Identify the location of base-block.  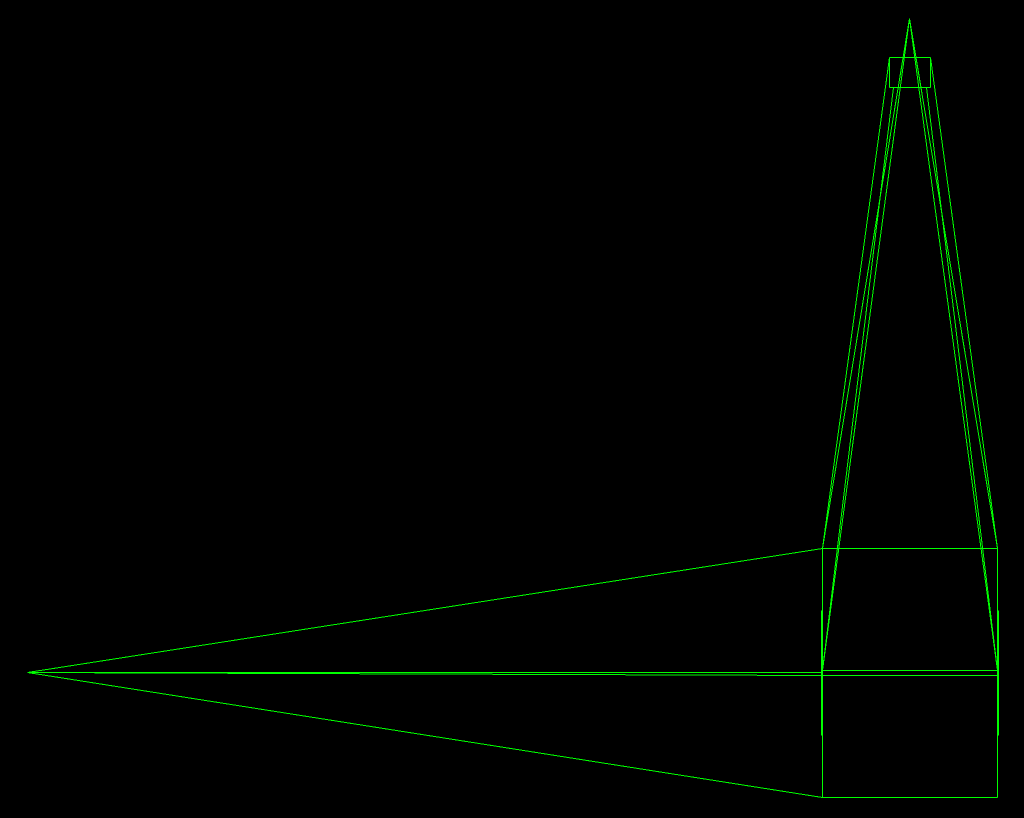
(910, 673).